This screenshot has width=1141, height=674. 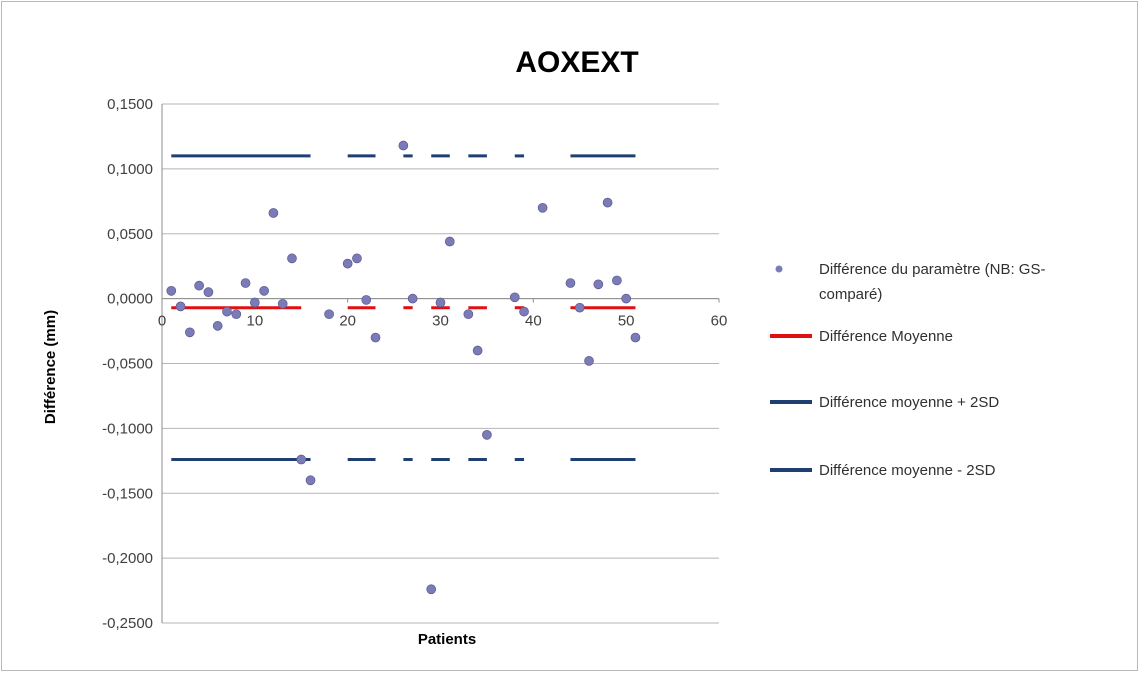 I want to click on legend-label-plus2sd: Différence moyenne + 2SD, so click(x=909, y=402).